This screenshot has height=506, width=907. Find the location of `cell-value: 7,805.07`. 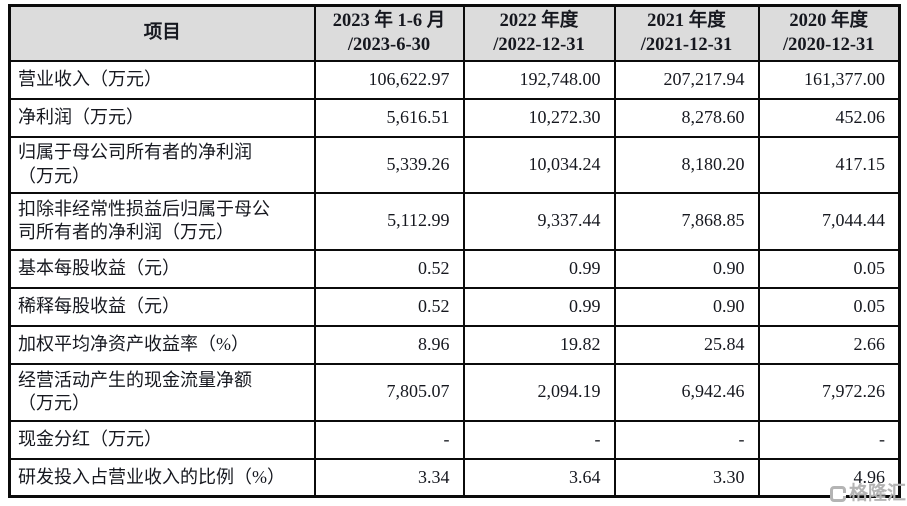

cell-value: 7,805.07 is located at coordinates (389, 392).